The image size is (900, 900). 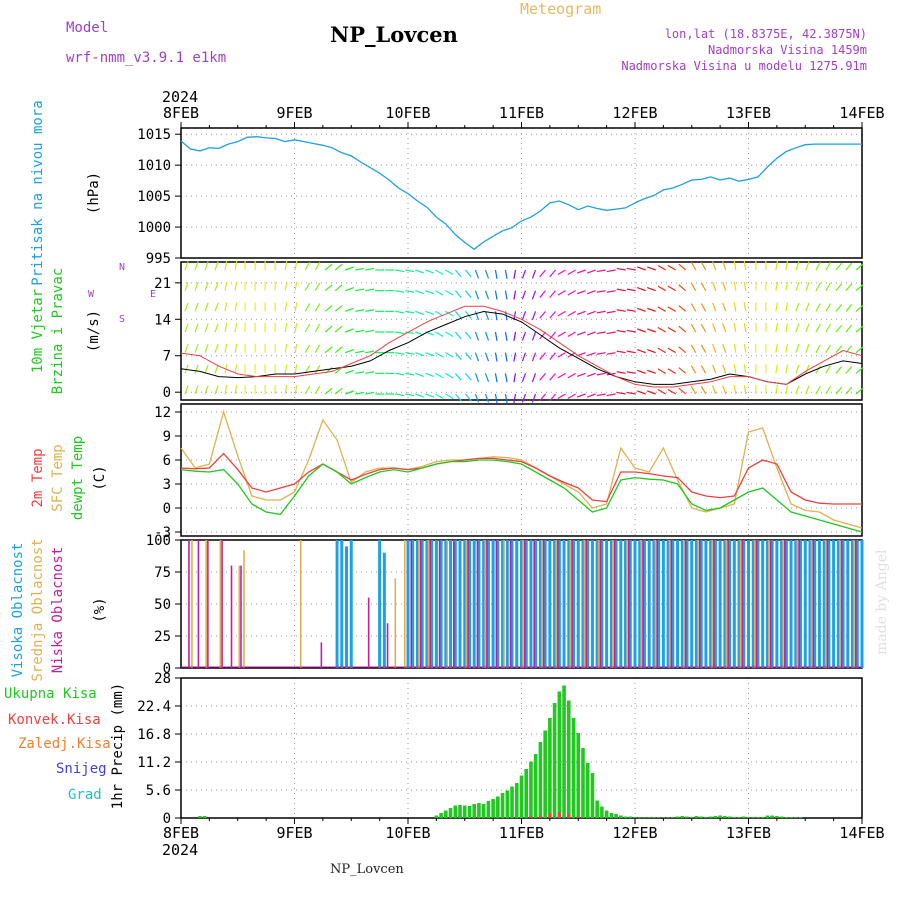 What do you see at coordinates (744, 66) in the screenshot?
I see `model-altitude: Nadmorska Visina u modelu 1275.91m` at bounding box center [744, 66].